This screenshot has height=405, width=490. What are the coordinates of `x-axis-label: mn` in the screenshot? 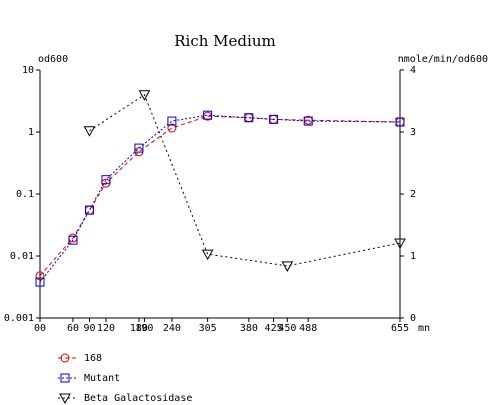 It's located at (424, 328).